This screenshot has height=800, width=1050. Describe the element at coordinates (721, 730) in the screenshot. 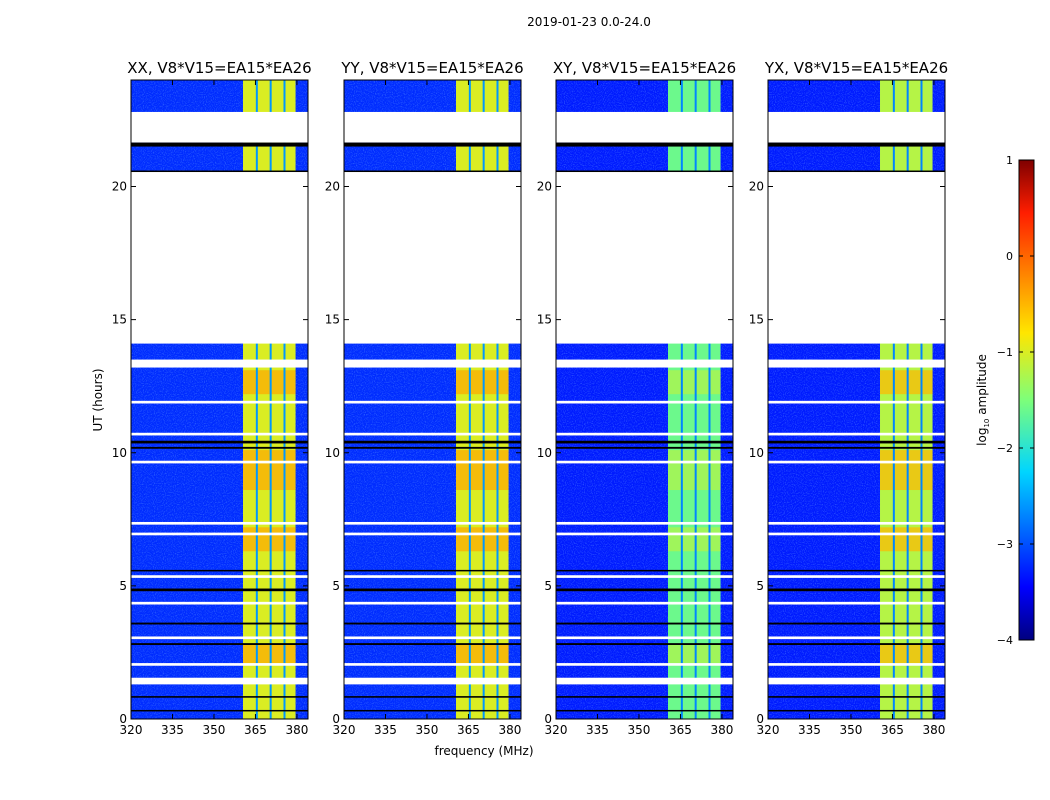

I see `x-tick-label: 380` at that location.